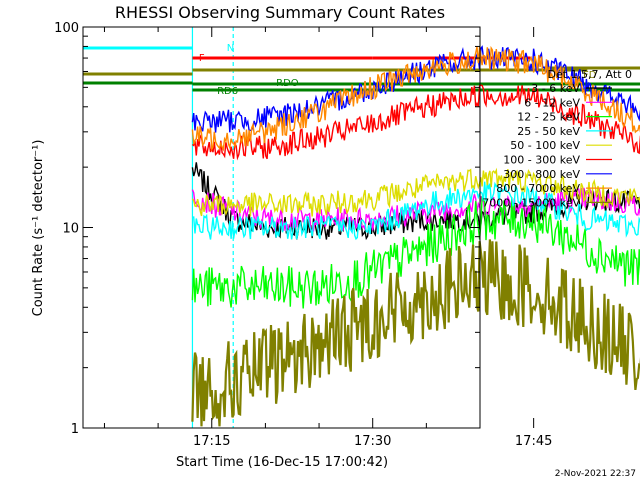 The image size is (640, 480). What do you see at coordinates (280, 12) in the screenshot?
I see `chart-title: RHESSI Observing Summary Count Rates` at bounding box center [280, 12].